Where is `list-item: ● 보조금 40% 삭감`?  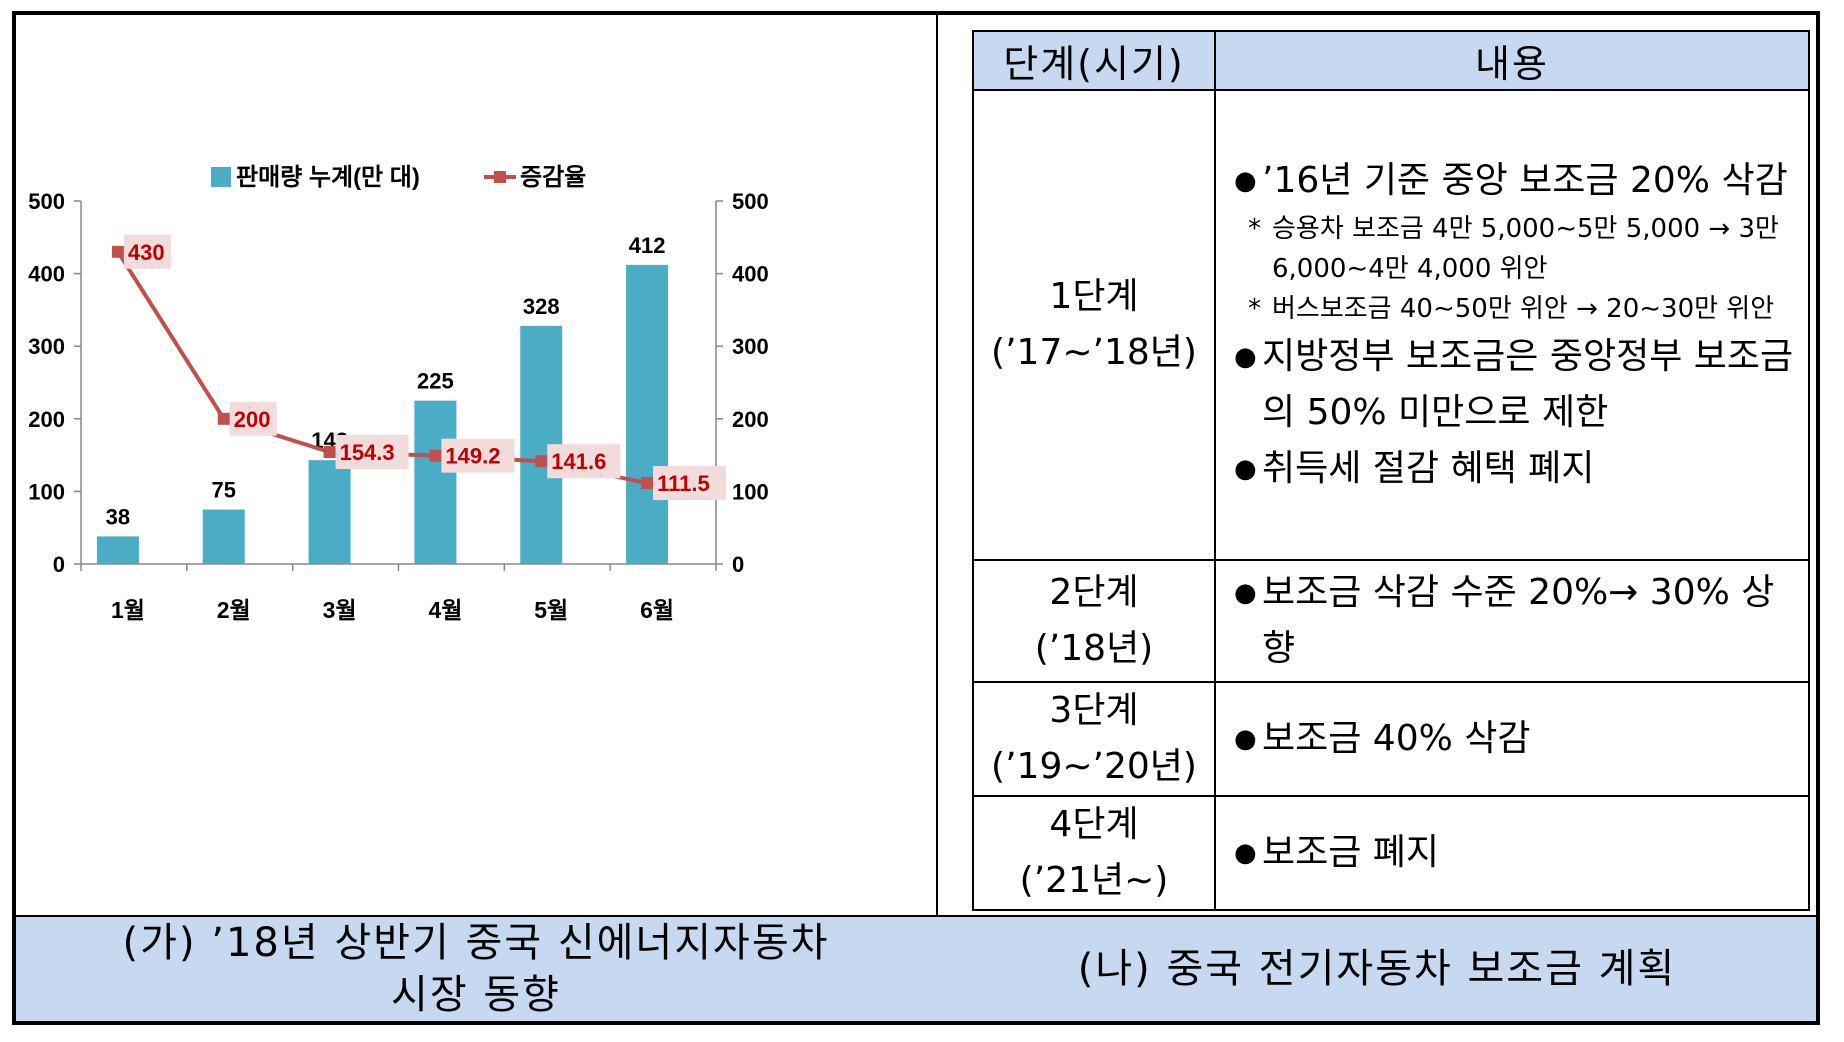 list-item: ● 보조금 40% 삭감 is located at coordinates (1516, 739).